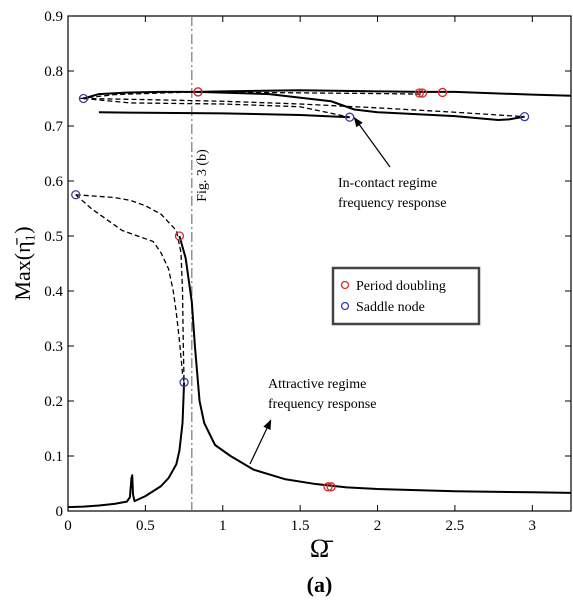 This screenshot has width=573, height=606. Describe the element at coordinates (455, 526) in the screenshot. I see `x-tick-label: 2.5` at that location.